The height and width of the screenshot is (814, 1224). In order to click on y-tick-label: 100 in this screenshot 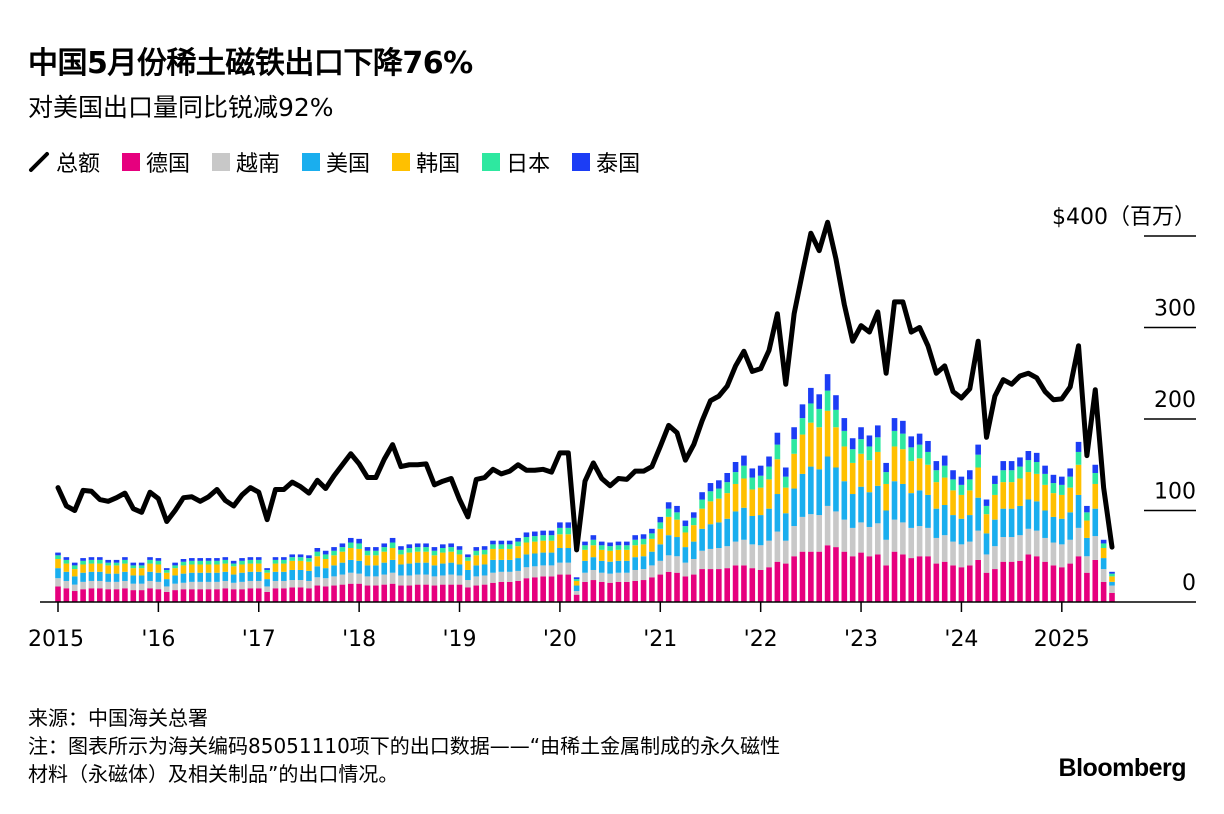, I will do `click(1175, 492)`.